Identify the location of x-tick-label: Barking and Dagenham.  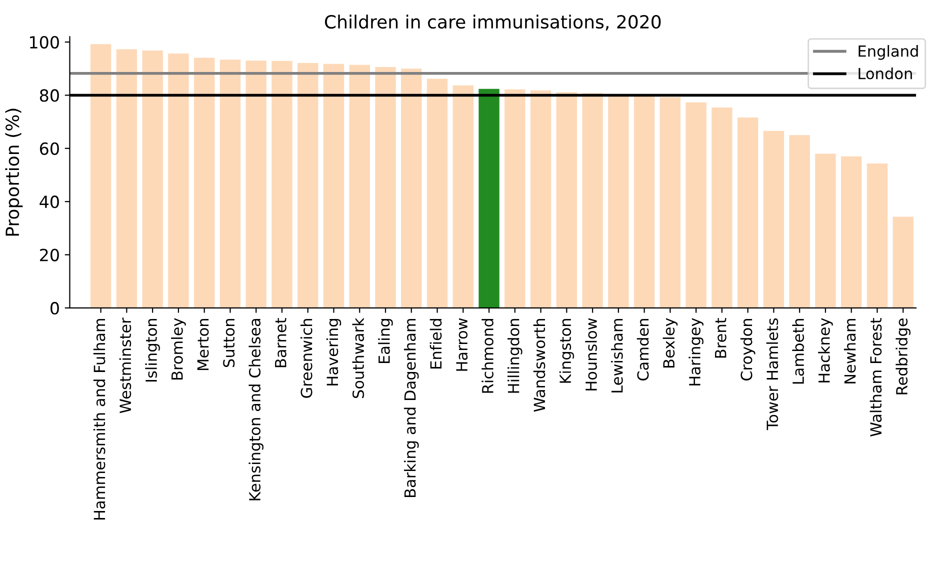
(411, 408).